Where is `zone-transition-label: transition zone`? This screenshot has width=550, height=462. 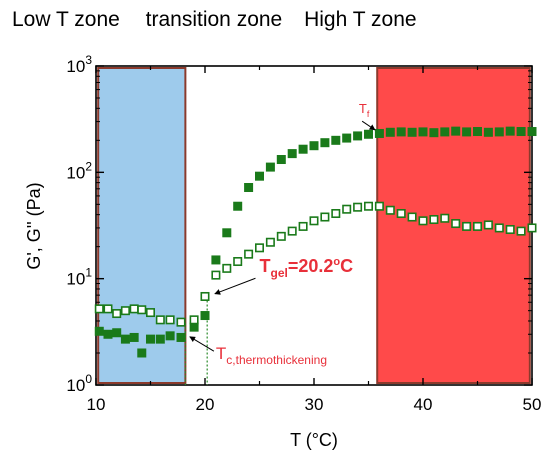 zone-transition-label: transition zone is located at coordinates (214, 19).